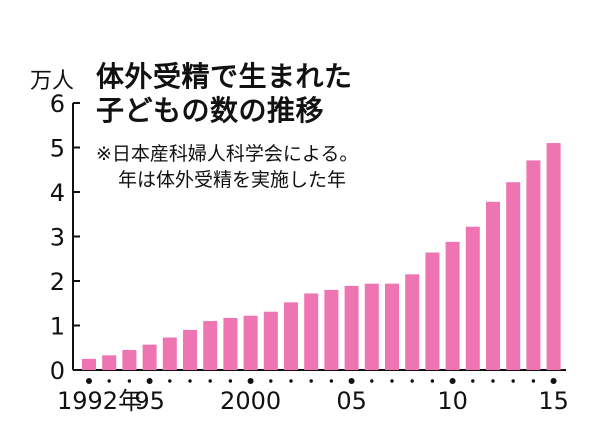 Image resolution: width=600 pixels, height=442 pixels. Describe the element at coordinates (493, 285) in the screenshot. I see `bar-2012` at that location.